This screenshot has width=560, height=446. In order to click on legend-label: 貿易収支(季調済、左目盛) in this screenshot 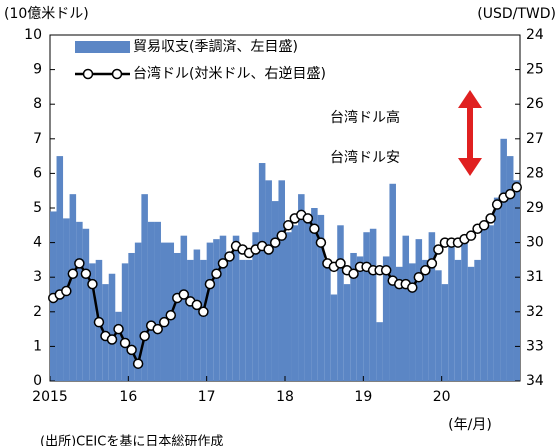, I will do `click(215, 47)`.